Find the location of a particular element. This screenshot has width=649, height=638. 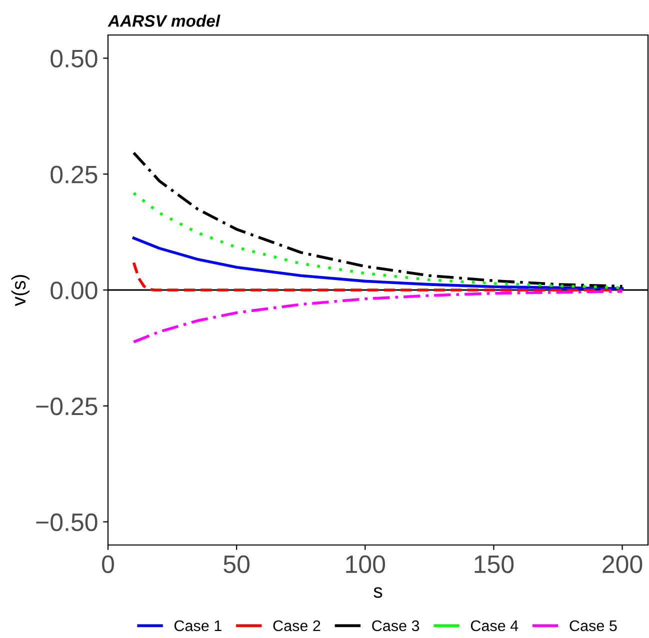

y-tick-label: 0.25 is located at coordinates (74, 175).